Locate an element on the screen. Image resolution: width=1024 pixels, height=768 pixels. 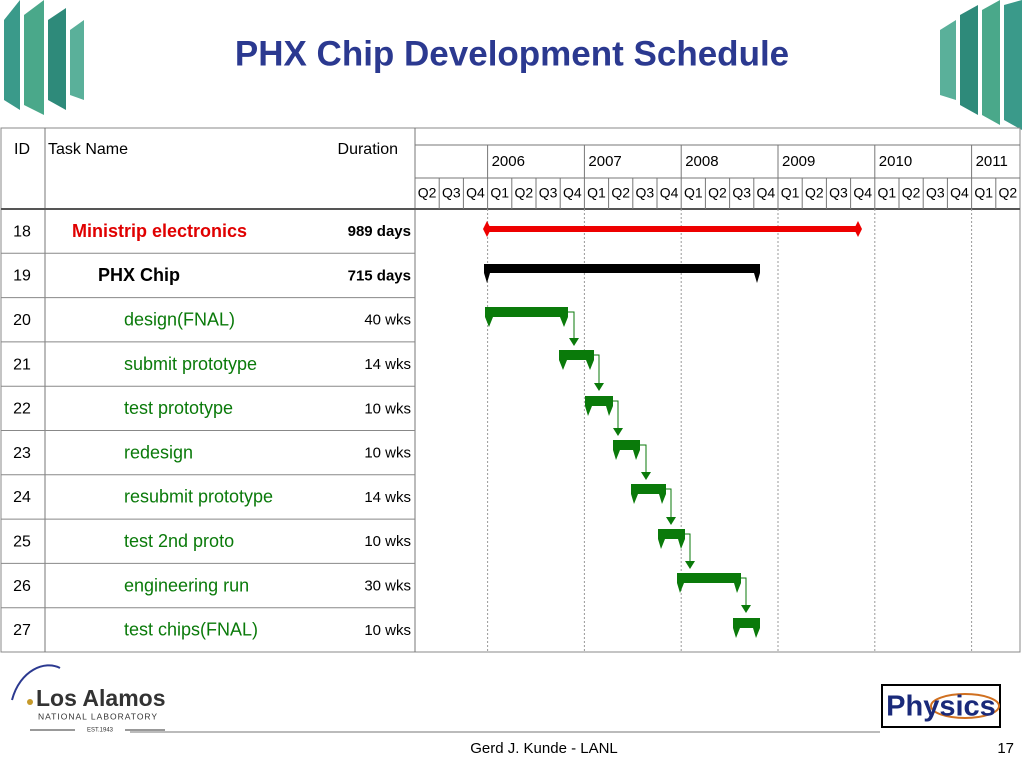
task-id: 25 is located at coordinates (22, 541).